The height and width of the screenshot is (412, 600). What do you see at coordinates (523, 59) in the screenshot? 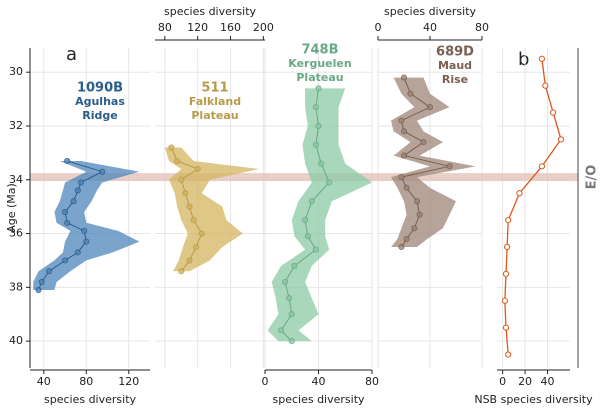
I see `panel-letter: b` at bounding box center [523, 59].